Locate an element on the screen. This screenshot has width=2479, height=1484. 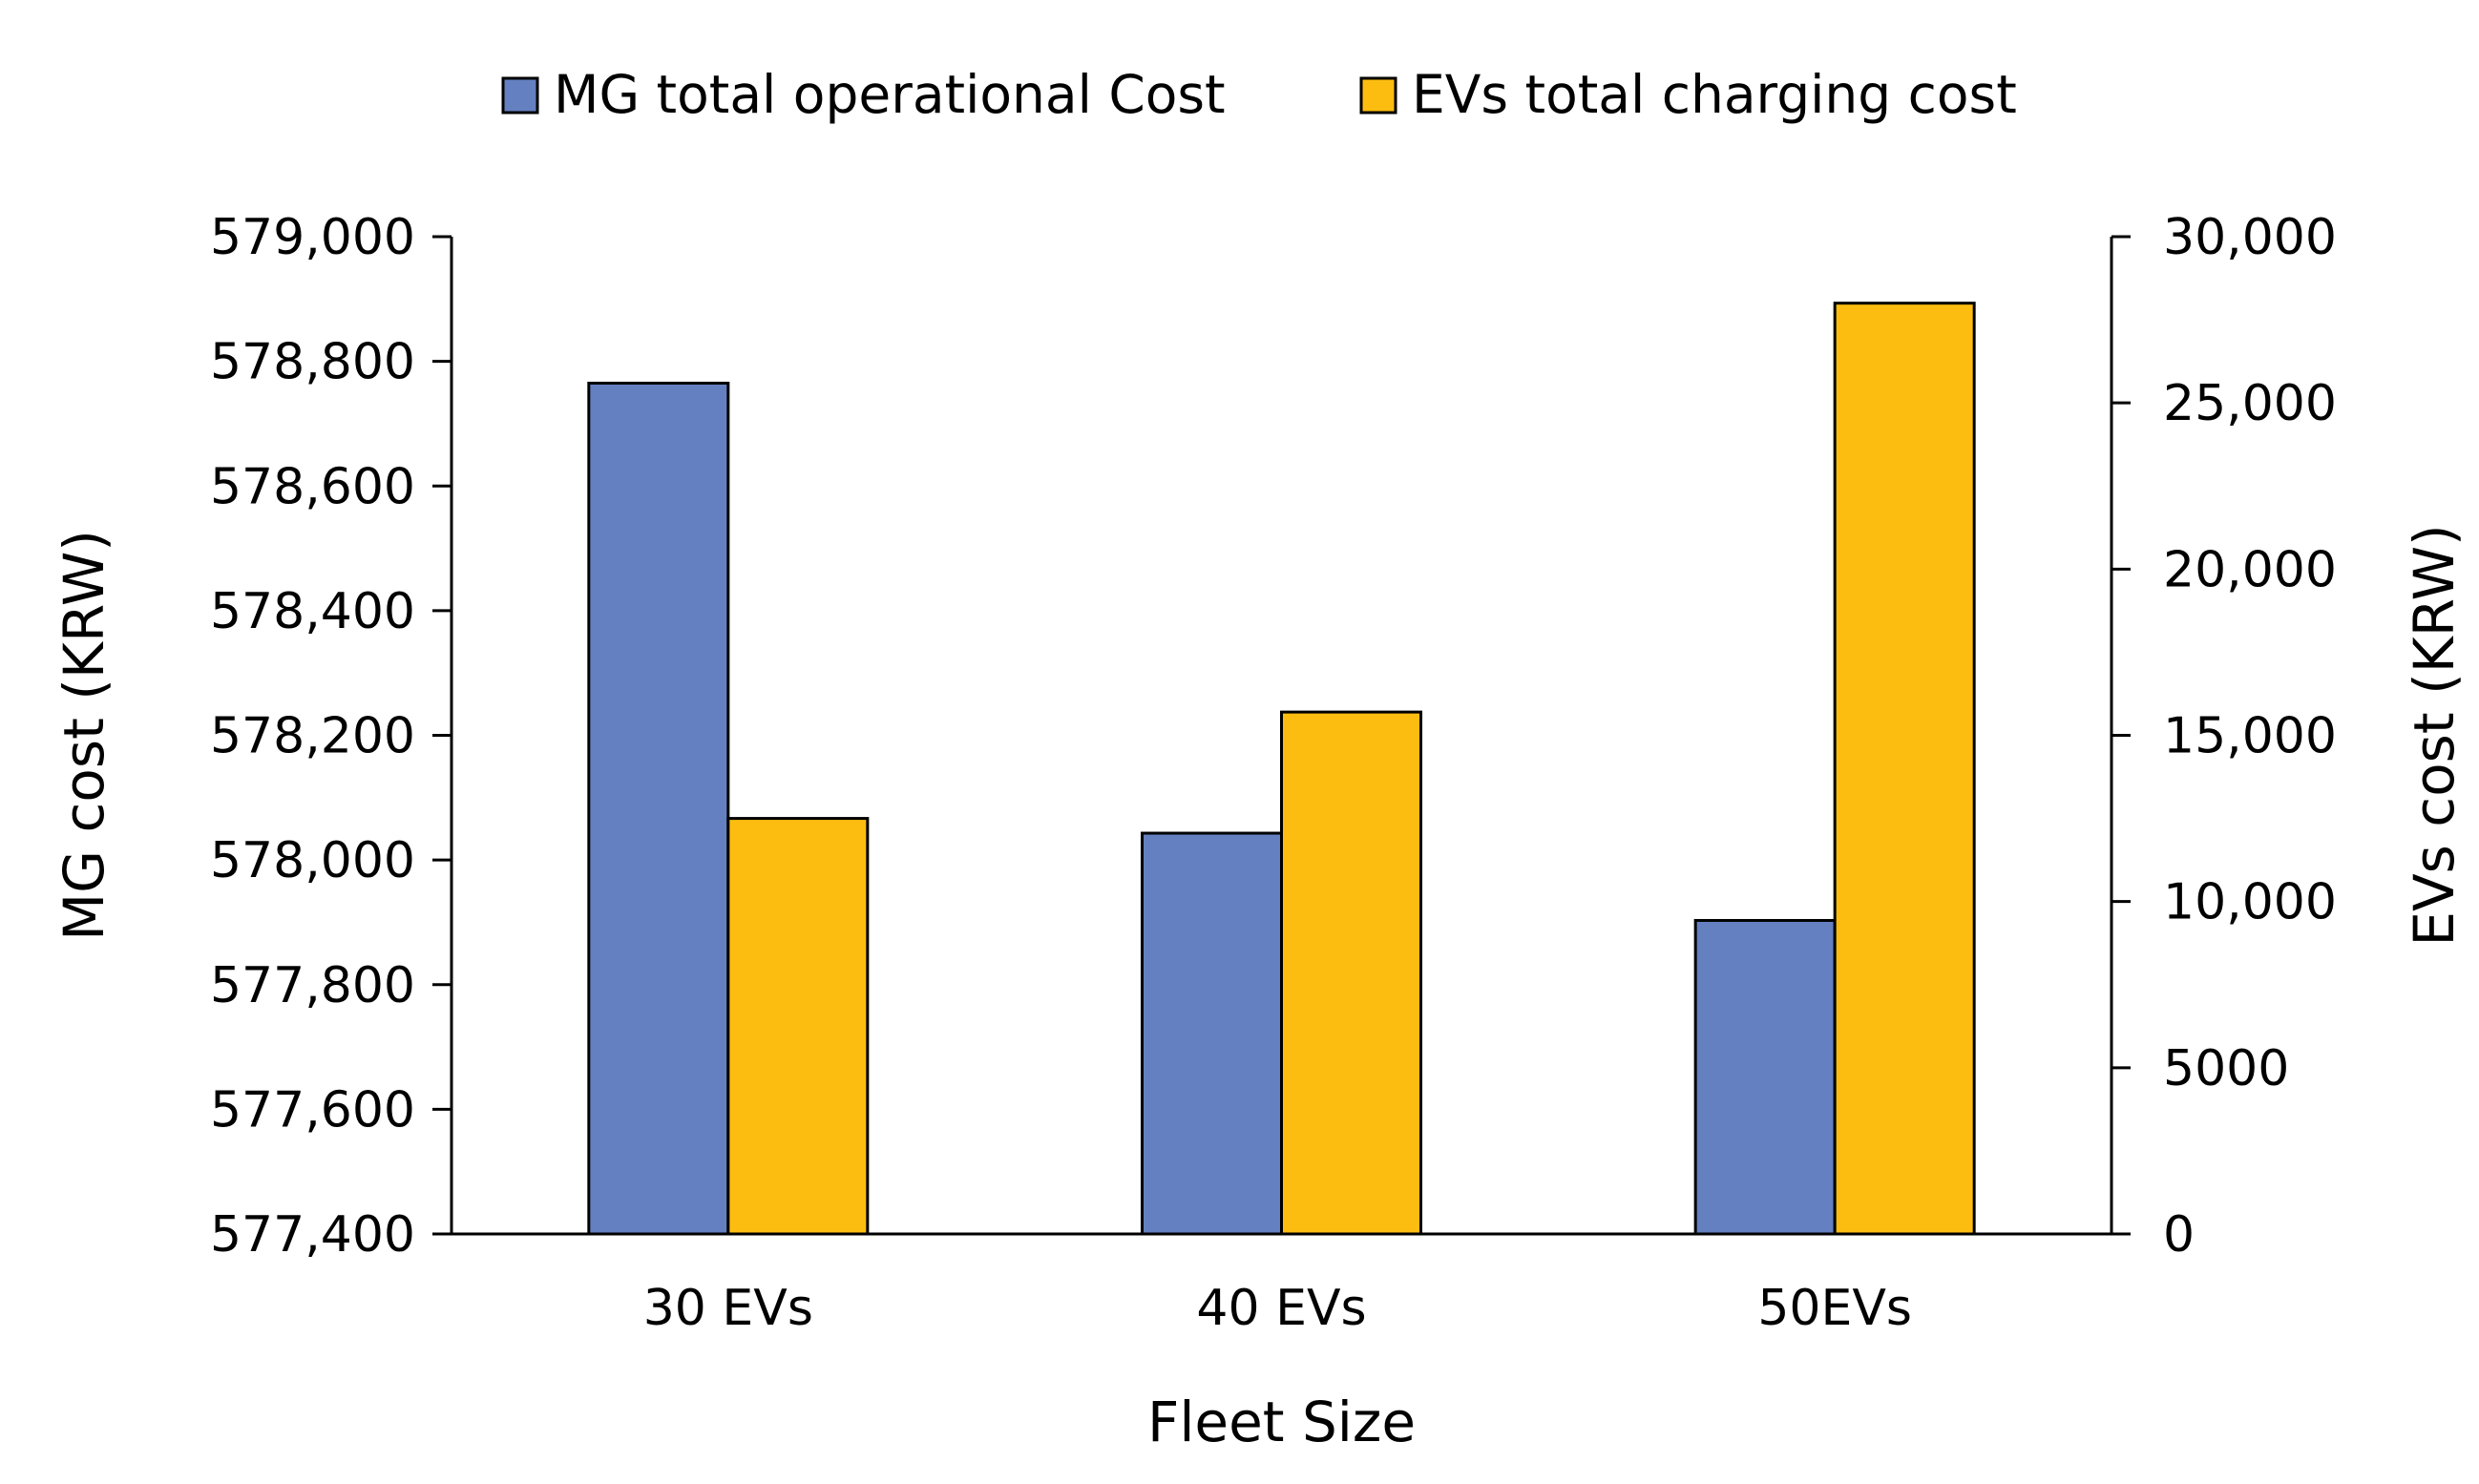
left-y-tick-label: 578,000 is located at coordinates (312, 860).